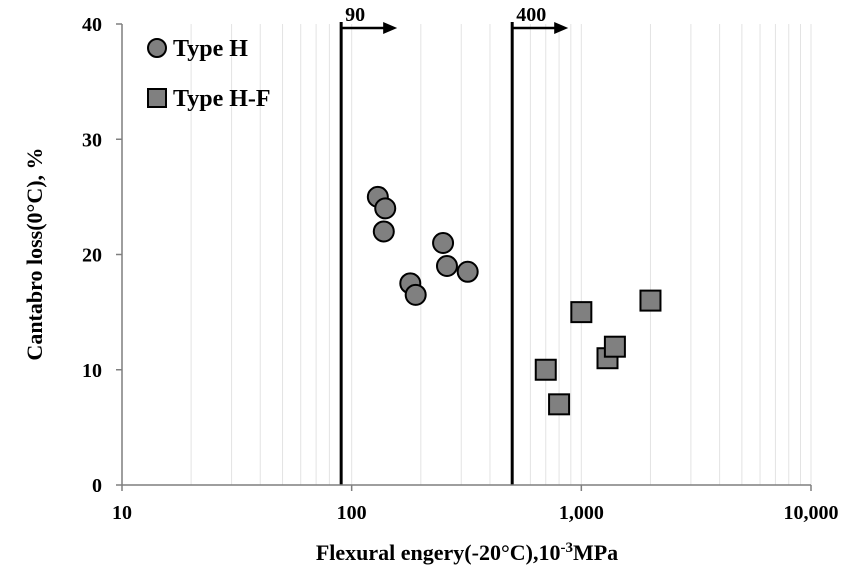  What do you see at coordinates (222, 99) in the screenshot?
I see `legend-label-type-h-f: Type H-F` at bounding box center [222, 99].